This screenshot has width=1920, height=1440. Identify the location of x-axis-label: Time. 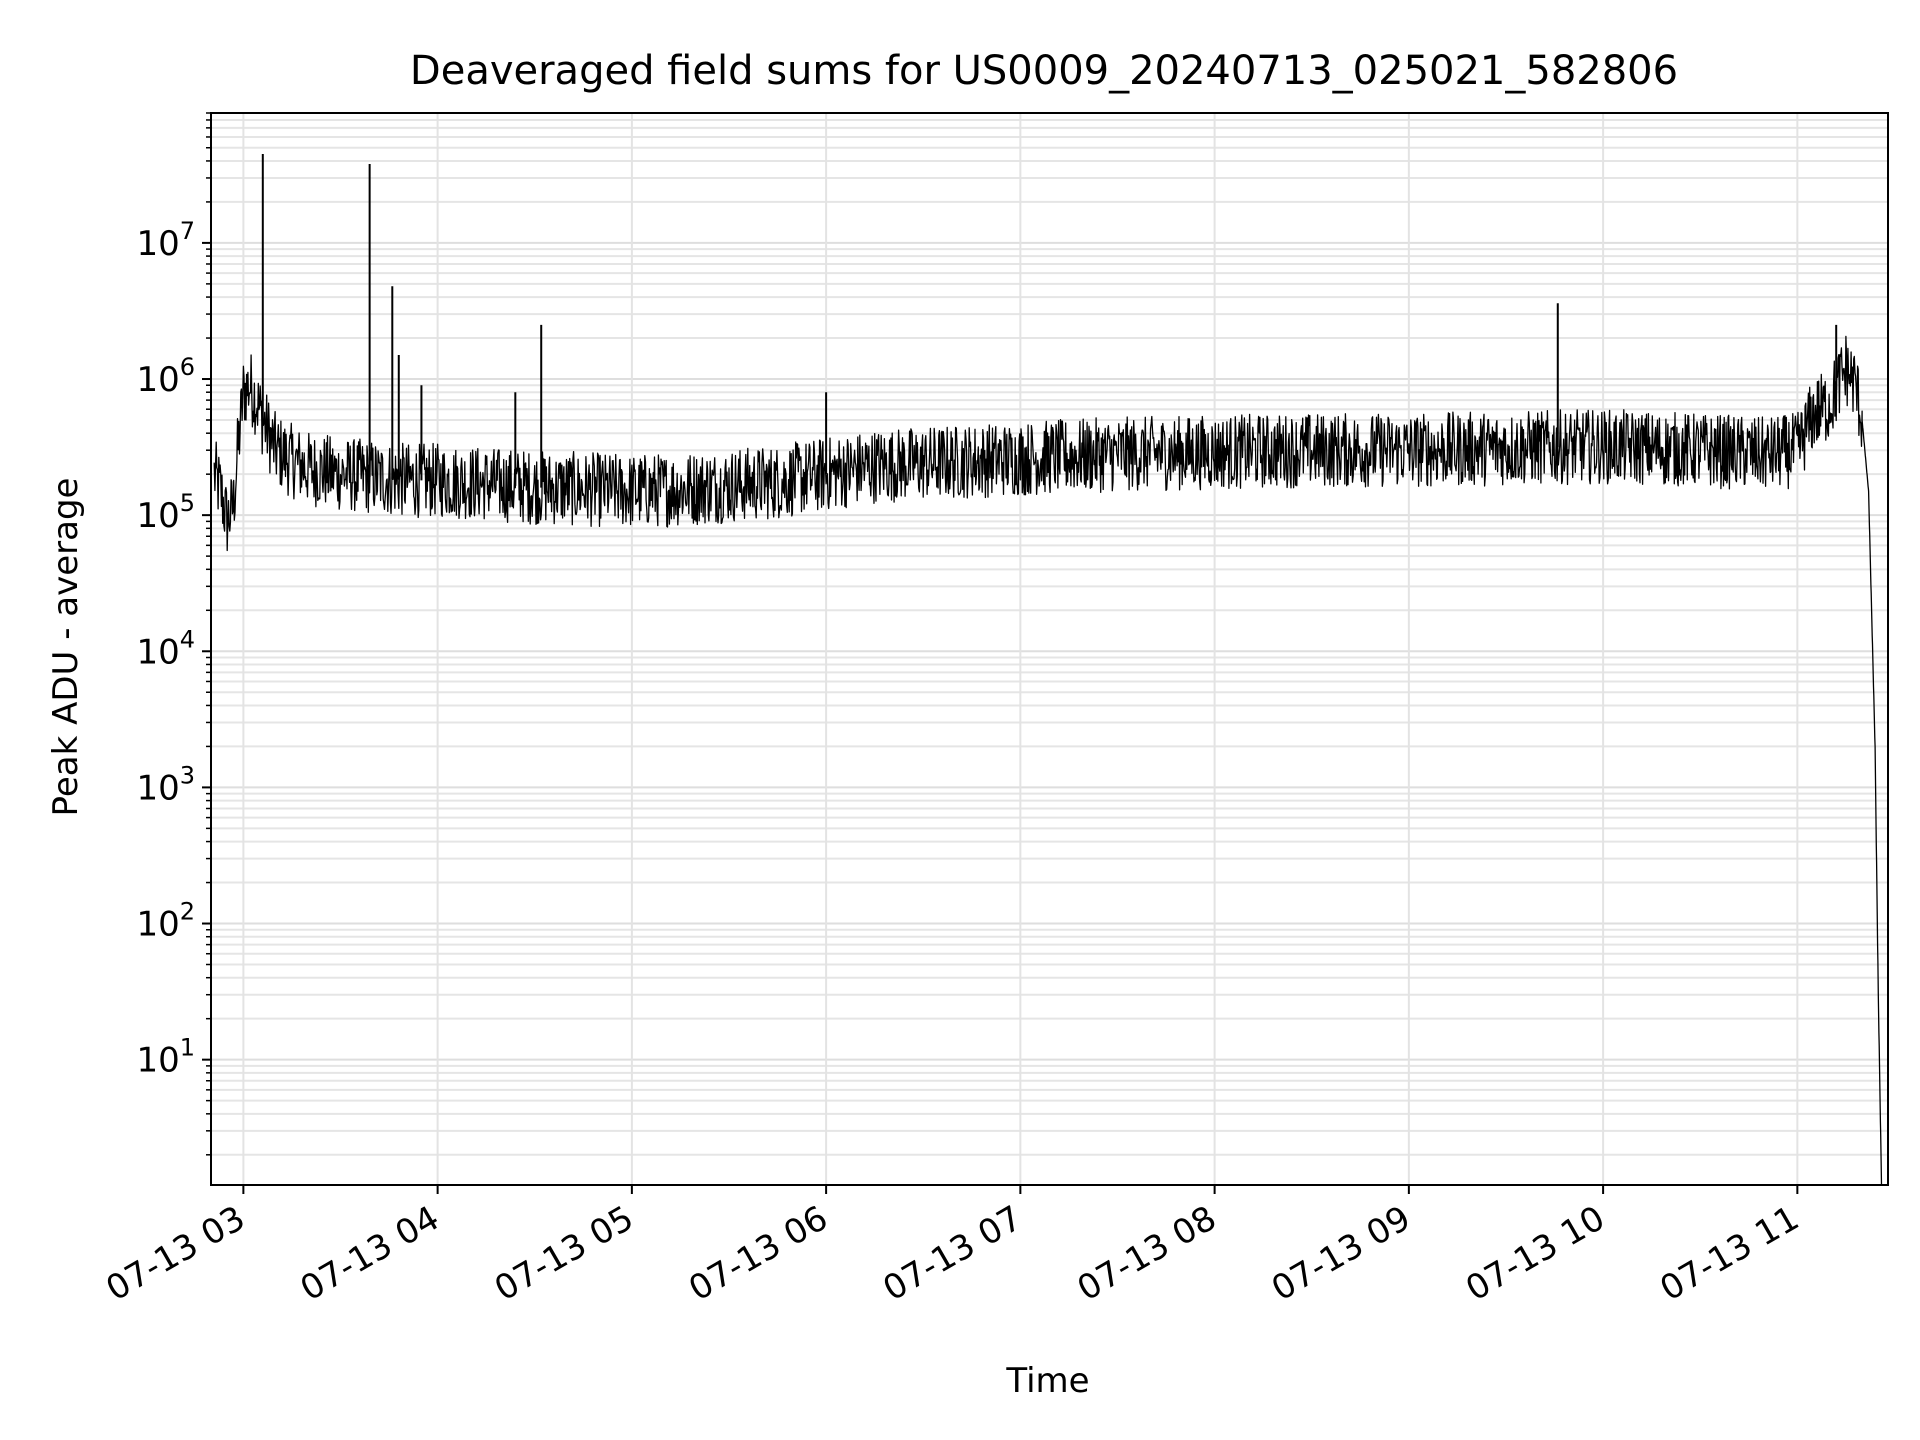
(1047, 1381).